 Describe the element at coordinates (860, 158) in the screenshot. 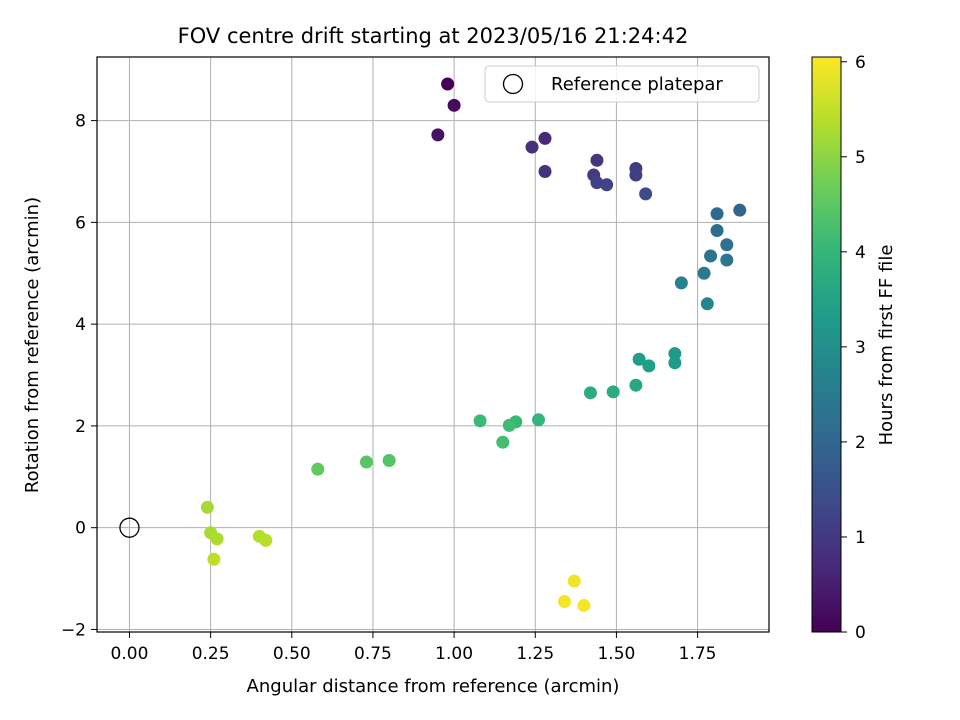

I see `colorbar-tick-label: 5` at that location.